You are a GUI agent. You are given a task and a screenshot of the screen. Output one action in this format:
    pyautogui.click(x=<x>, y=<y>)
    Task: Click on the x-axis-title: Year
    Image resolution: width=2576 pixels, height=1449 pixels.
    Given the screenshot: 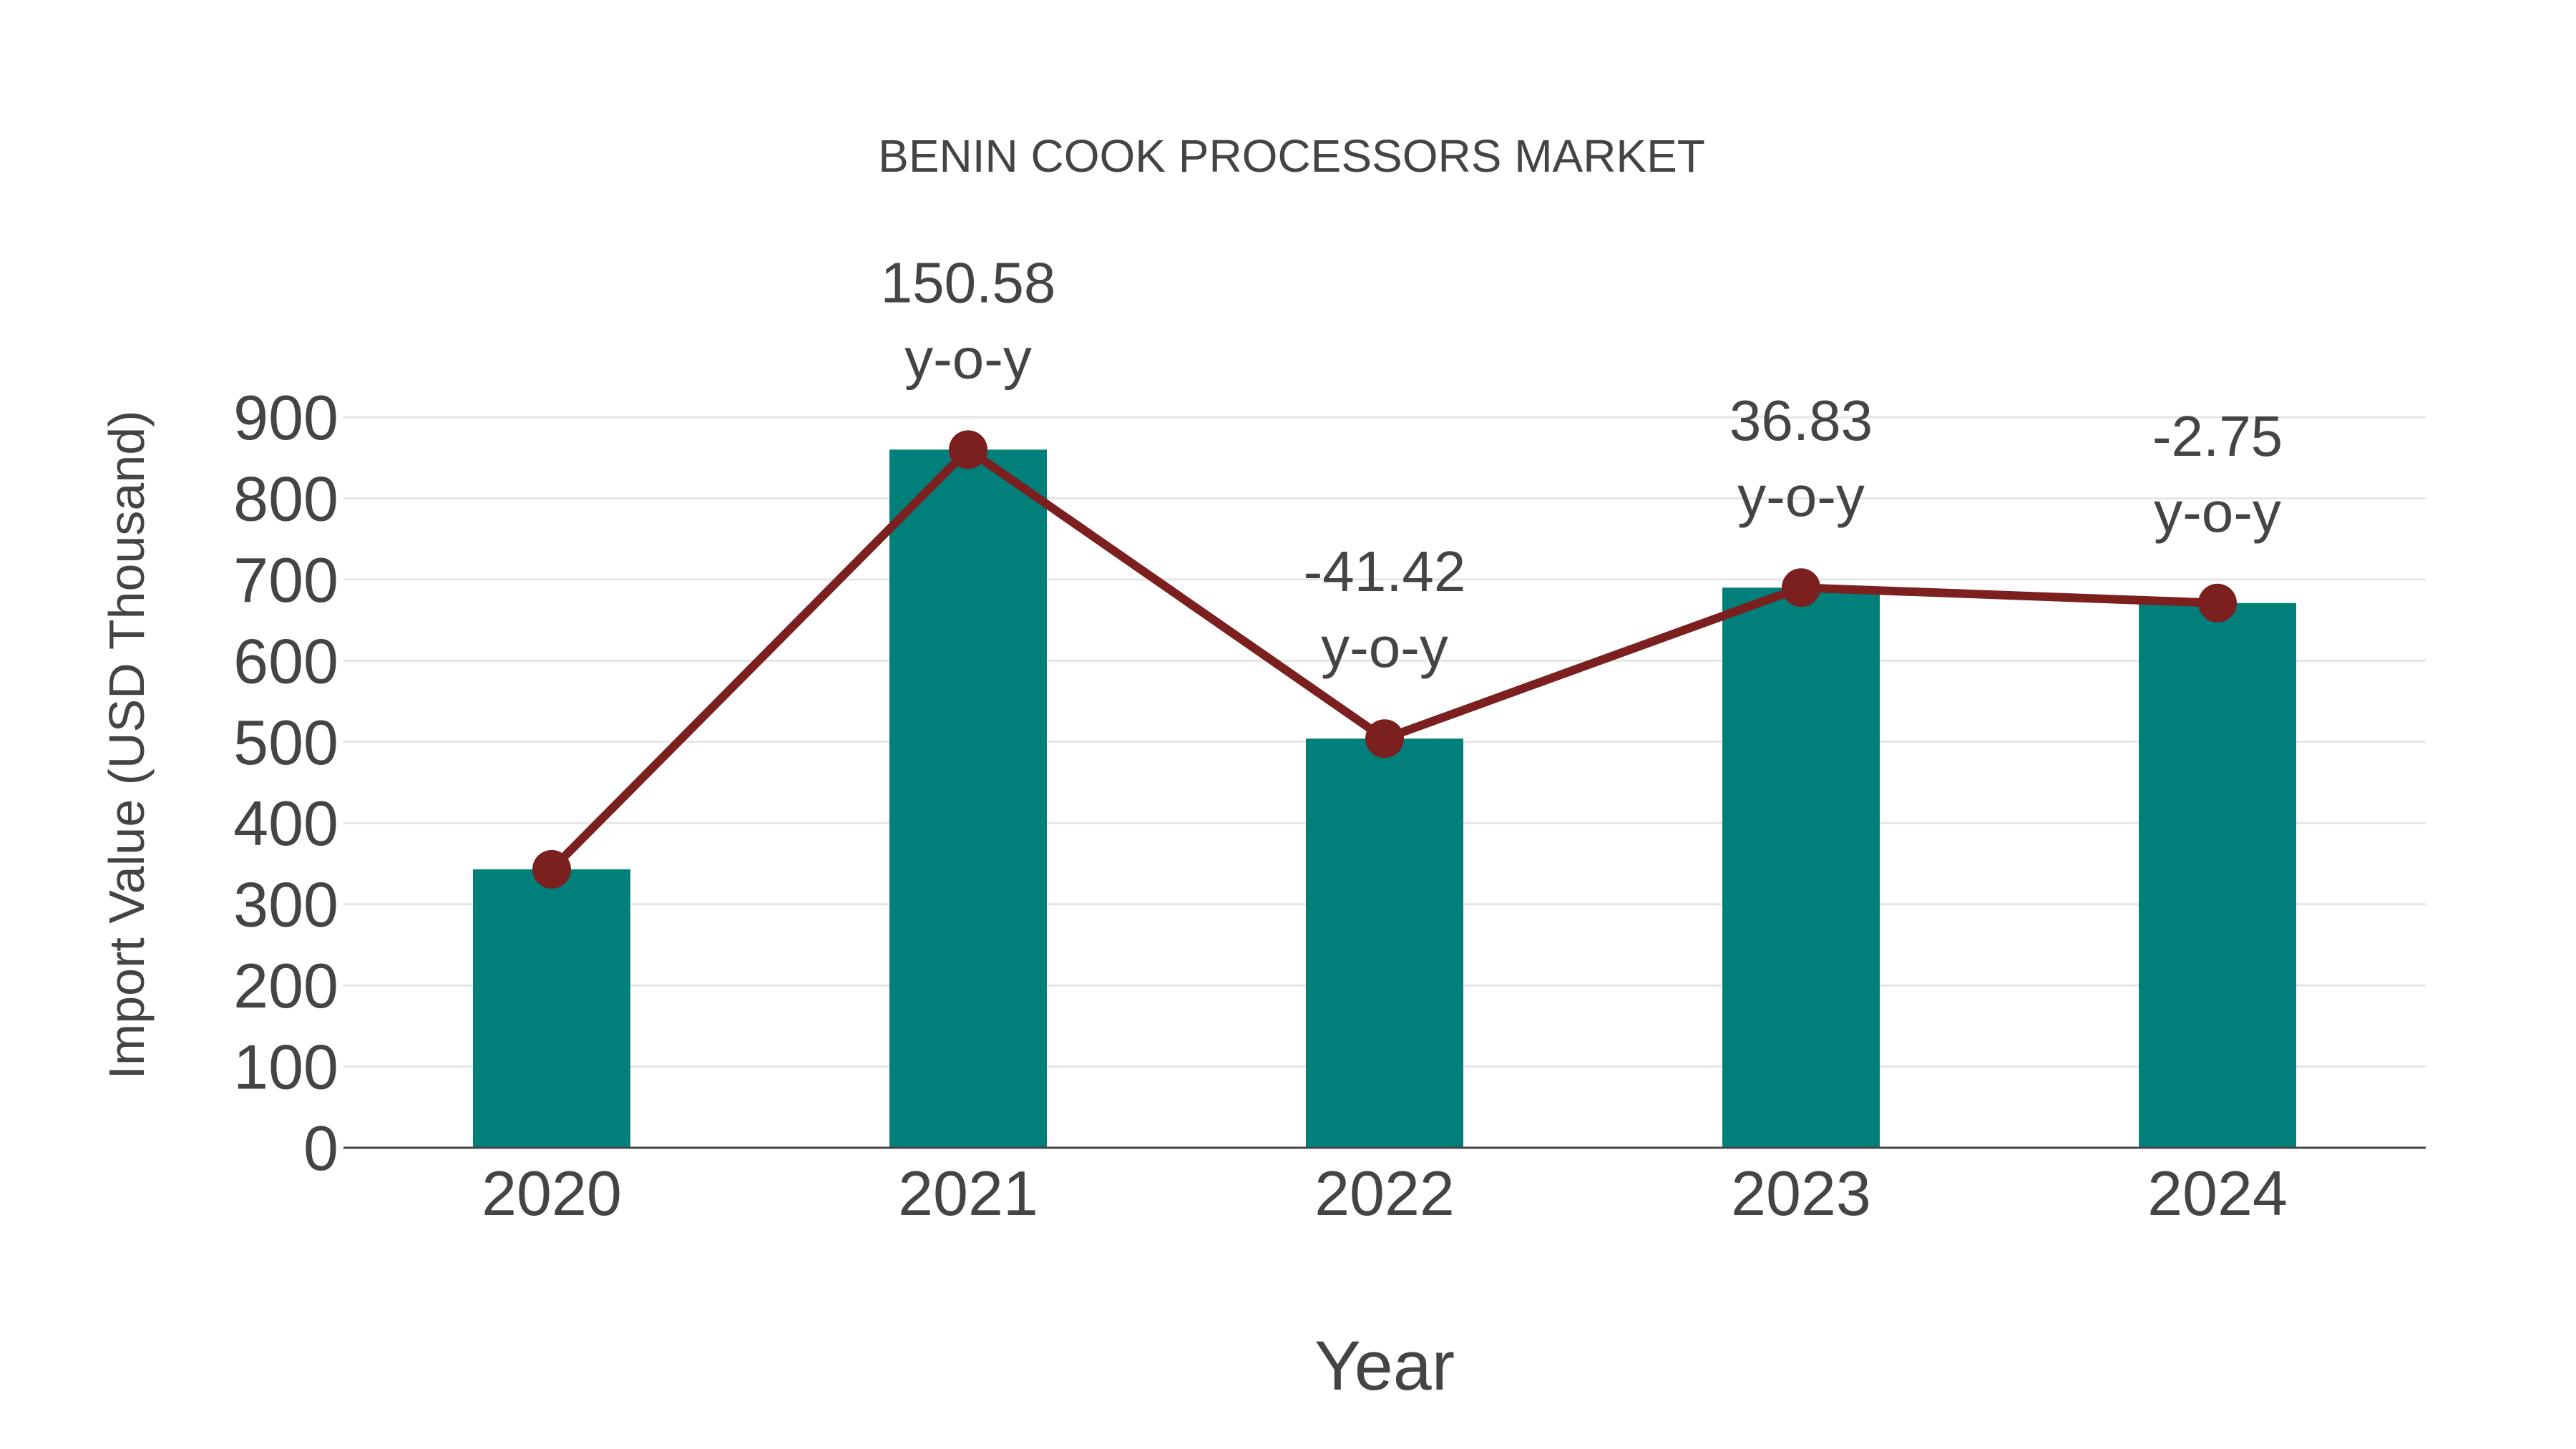 What is the action you would take?
    pyautogui.click(x=1384, y=1366)
    